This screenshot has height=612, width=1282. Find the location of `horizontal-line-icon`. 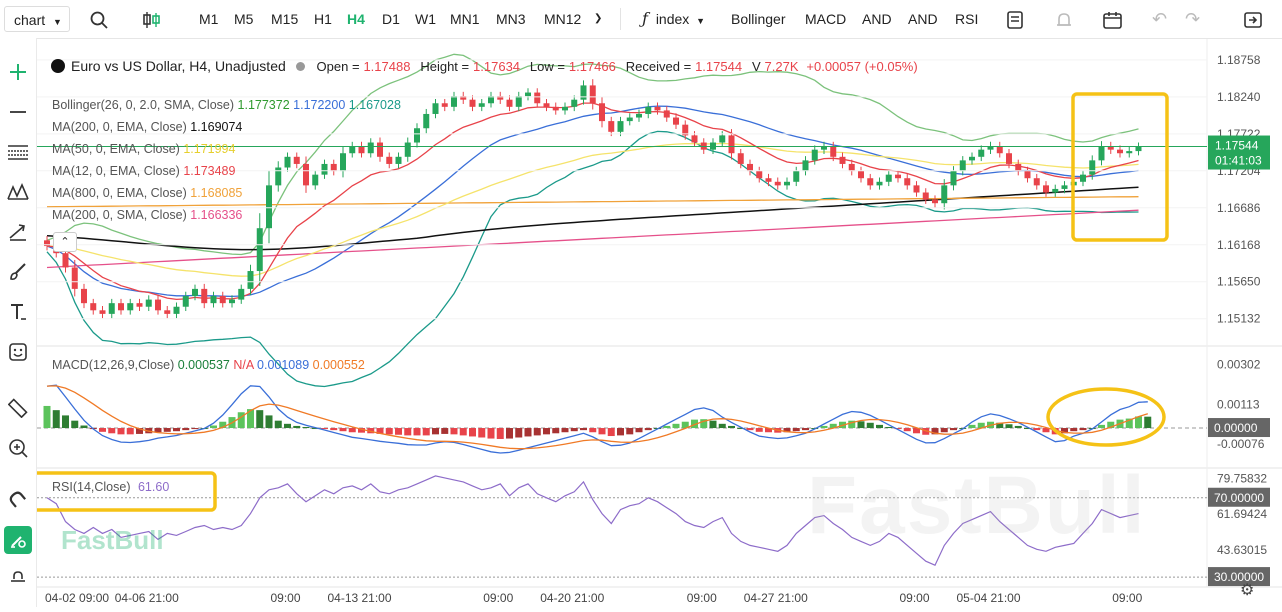

horizontal-line-icon is located at coordinates (18, 112).